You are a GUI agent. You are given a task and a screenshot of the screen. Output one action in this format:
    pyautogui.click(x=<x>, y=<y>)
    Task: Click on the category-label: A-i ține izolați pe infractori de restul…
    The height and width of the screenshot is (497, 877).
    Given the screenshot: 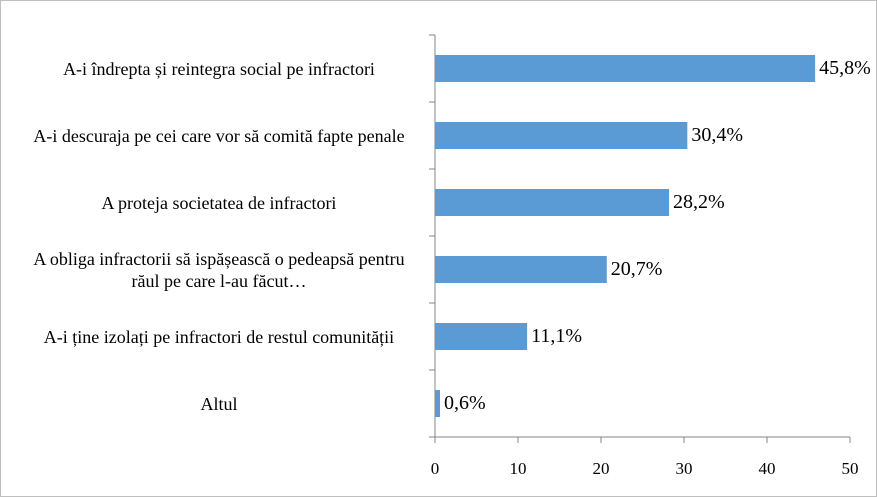 What is the action you would take?
    pyautogui.click(x=219, y=336)
    